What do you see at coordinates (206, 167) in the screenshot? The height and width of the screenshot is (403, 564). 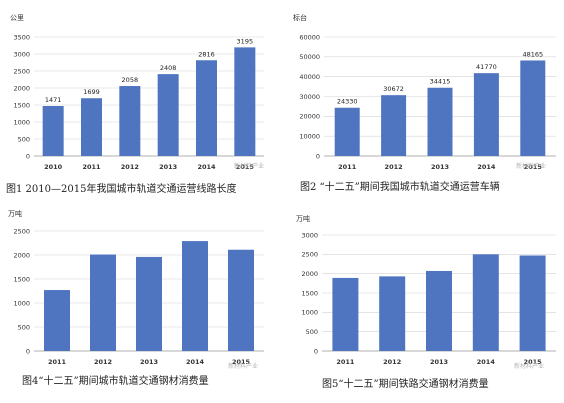 I see `chart-1-x-tick: 2014` at bounding box center [206, 167].